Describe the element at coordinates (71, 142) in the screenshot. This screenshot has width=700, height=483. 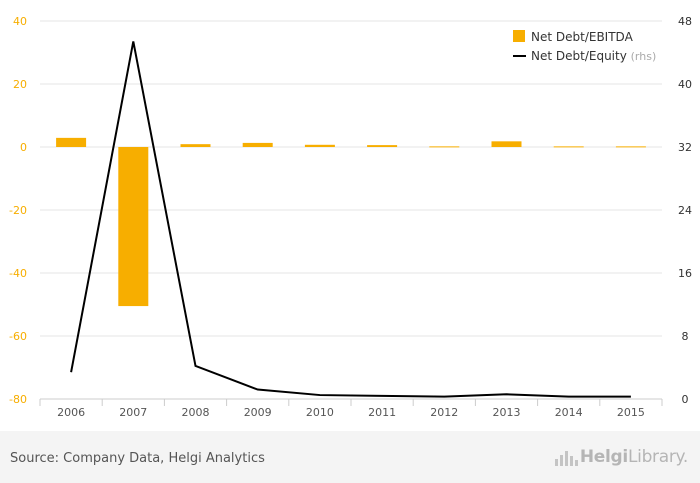
I see `bar-2006` at that location.